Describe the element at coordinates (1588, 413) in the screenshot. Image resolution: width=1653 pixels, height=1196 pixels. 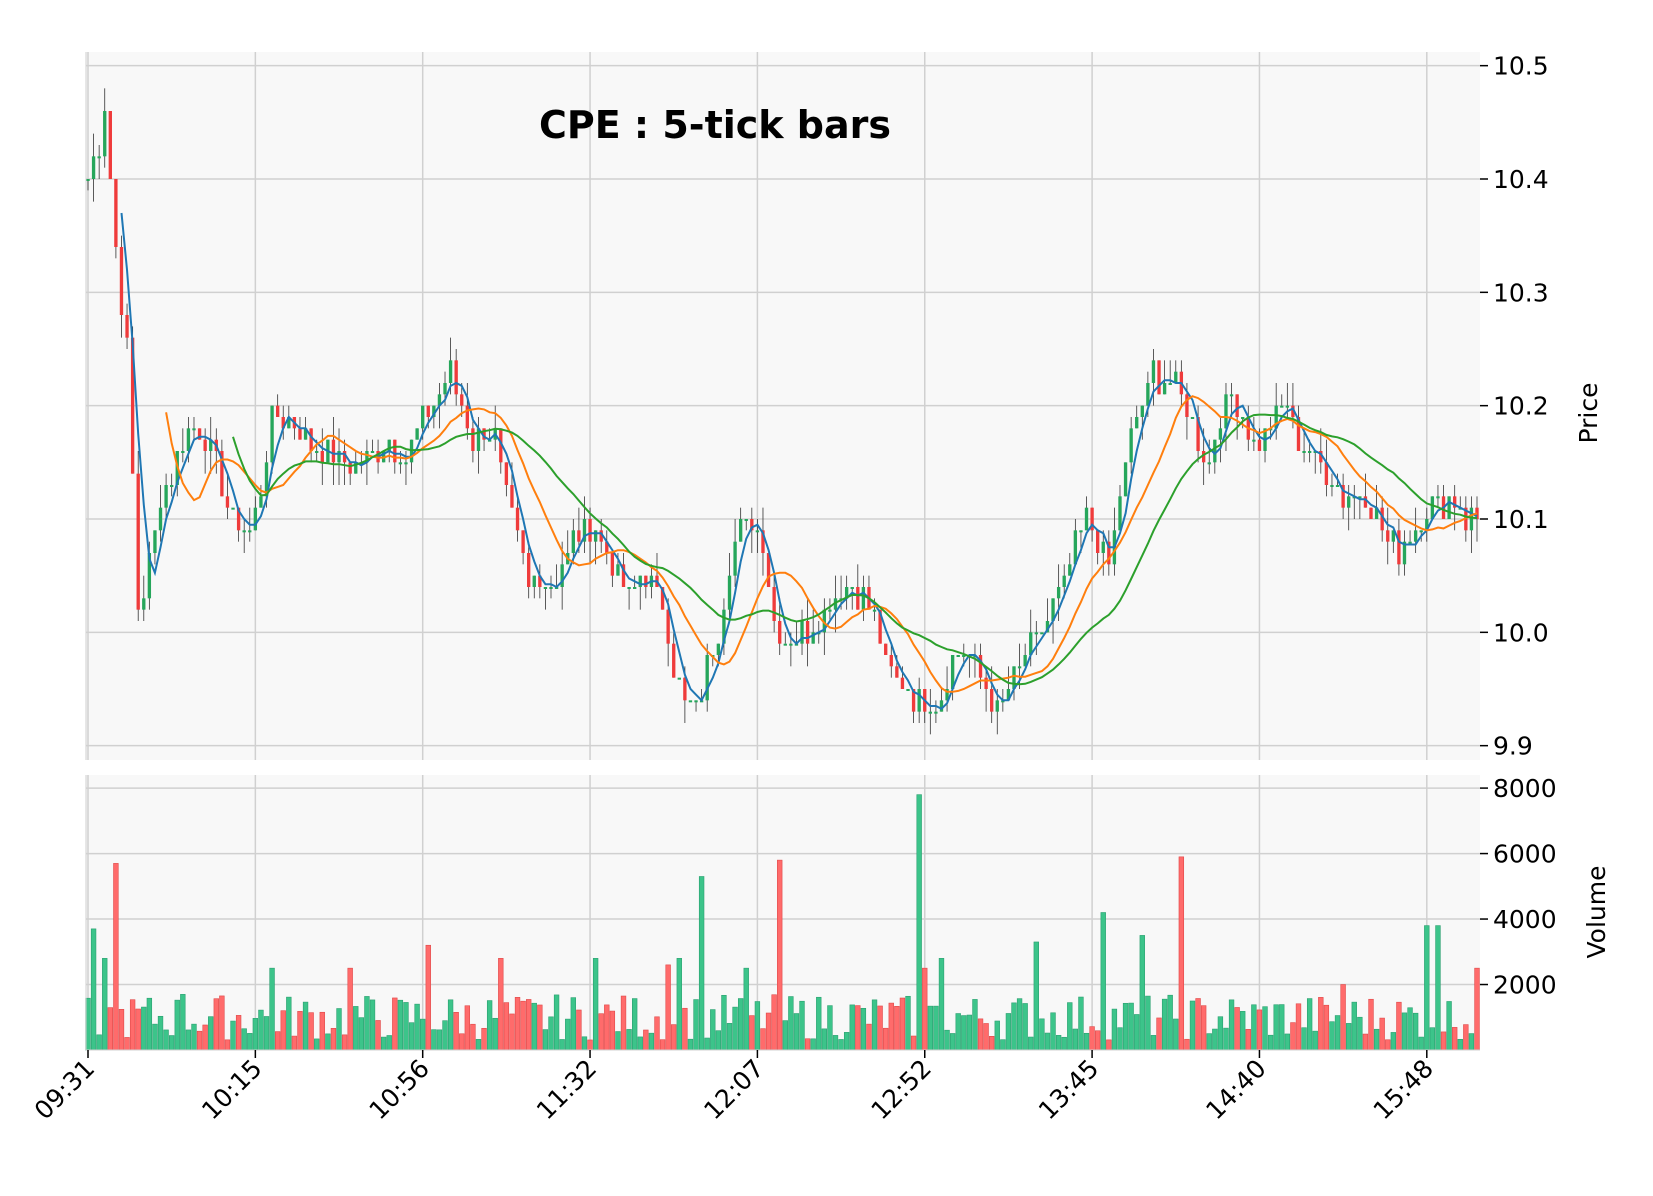
I see `price-axis-label: Price` at that location.